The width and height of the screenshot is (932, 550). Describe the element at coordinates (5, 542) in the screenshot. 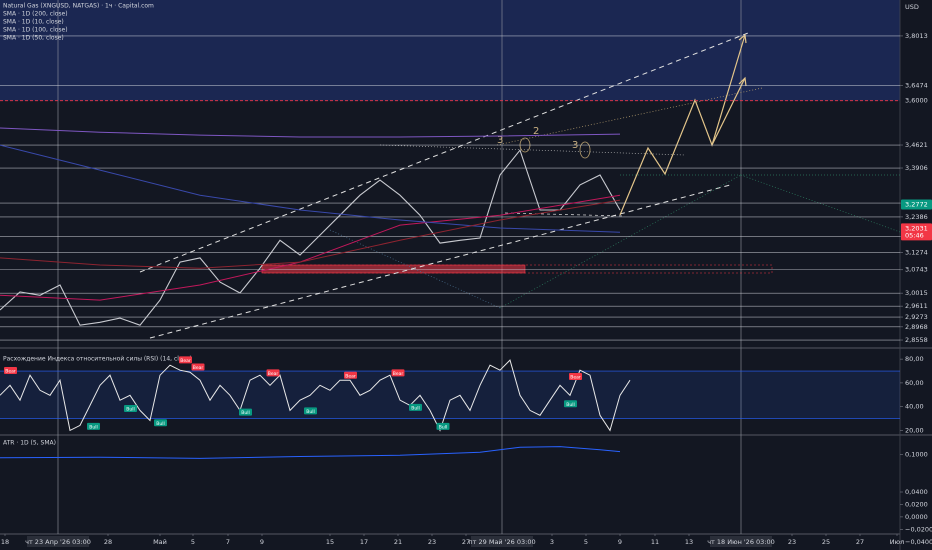

I see `x-tick-label: 18` at that location.